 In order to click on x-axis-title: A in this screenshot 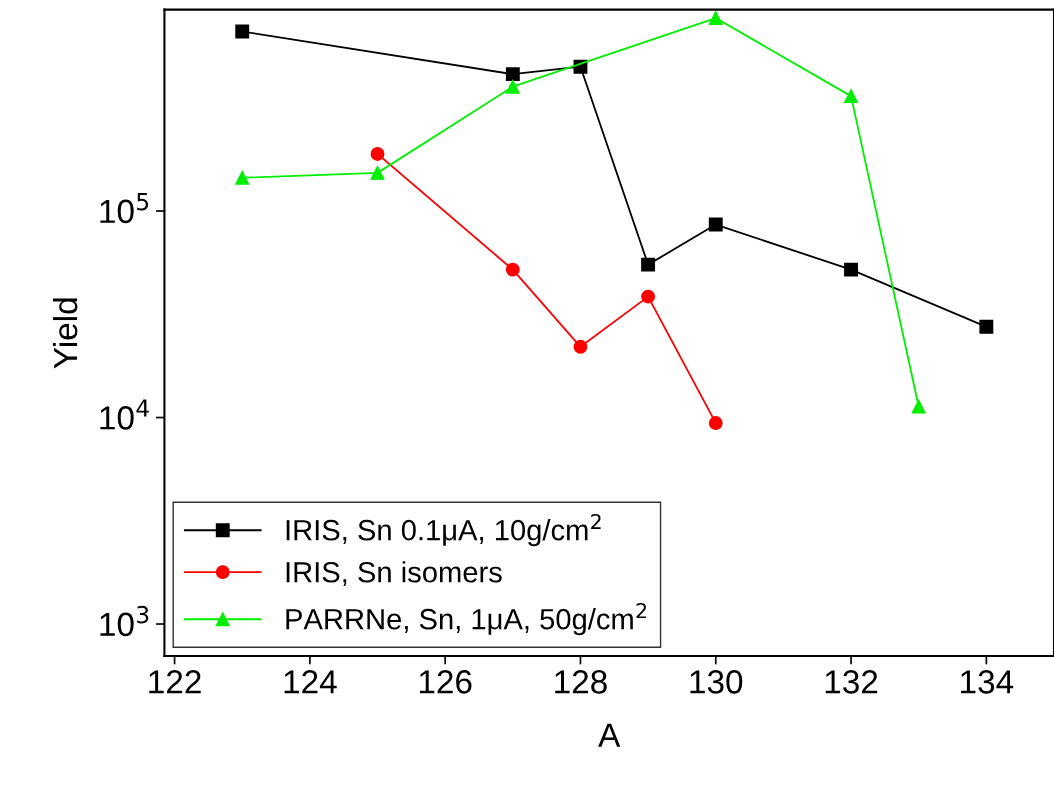, I will do `click(609, 735)`.